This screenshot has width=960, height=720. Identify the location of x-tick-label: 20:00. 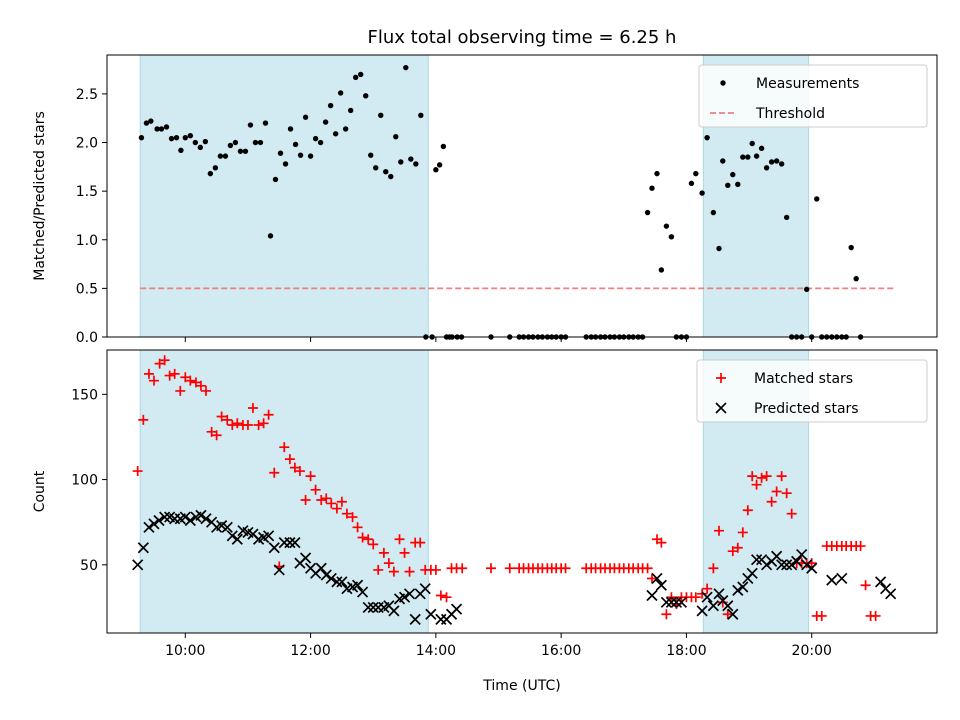
(812, 651).